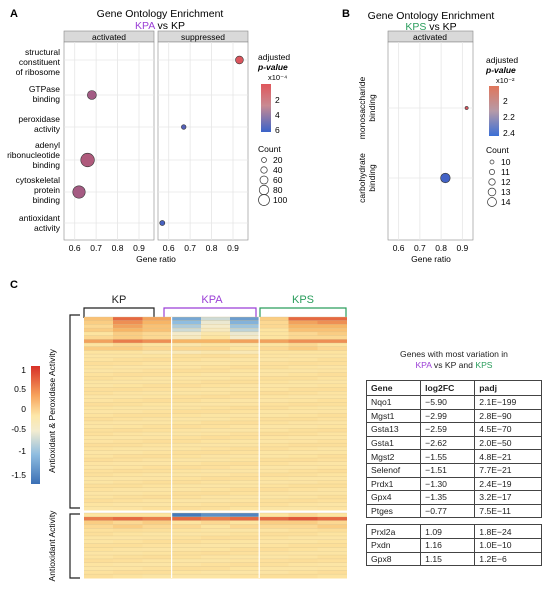 This screenshot has width=550, height=610. What do you see at coordinates (38, 190) in the screenshot?
I see `ylabel-cytoskeletal: cytoskeletal protein binding` at bounding box center [38, 190].